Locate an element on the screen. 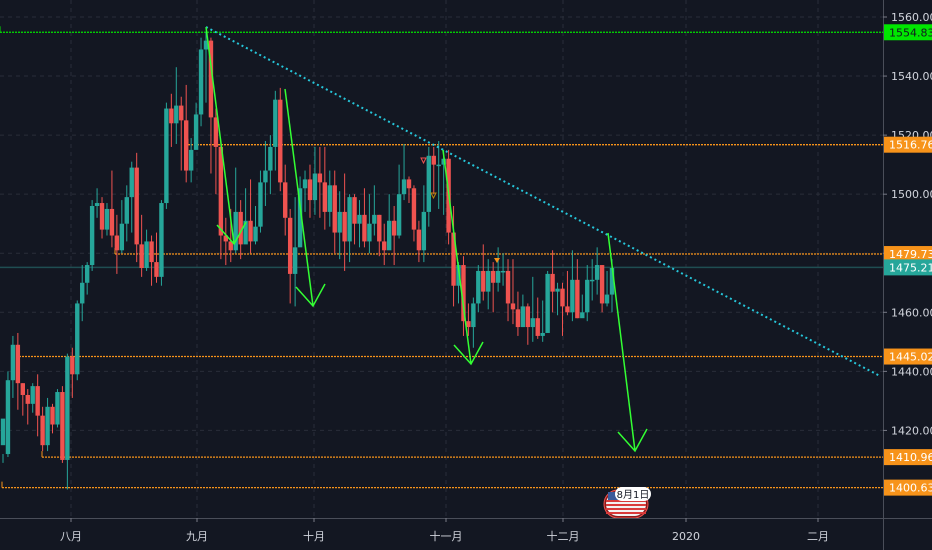  time-tick-label: 二月 is located at coordinates (818, 536).